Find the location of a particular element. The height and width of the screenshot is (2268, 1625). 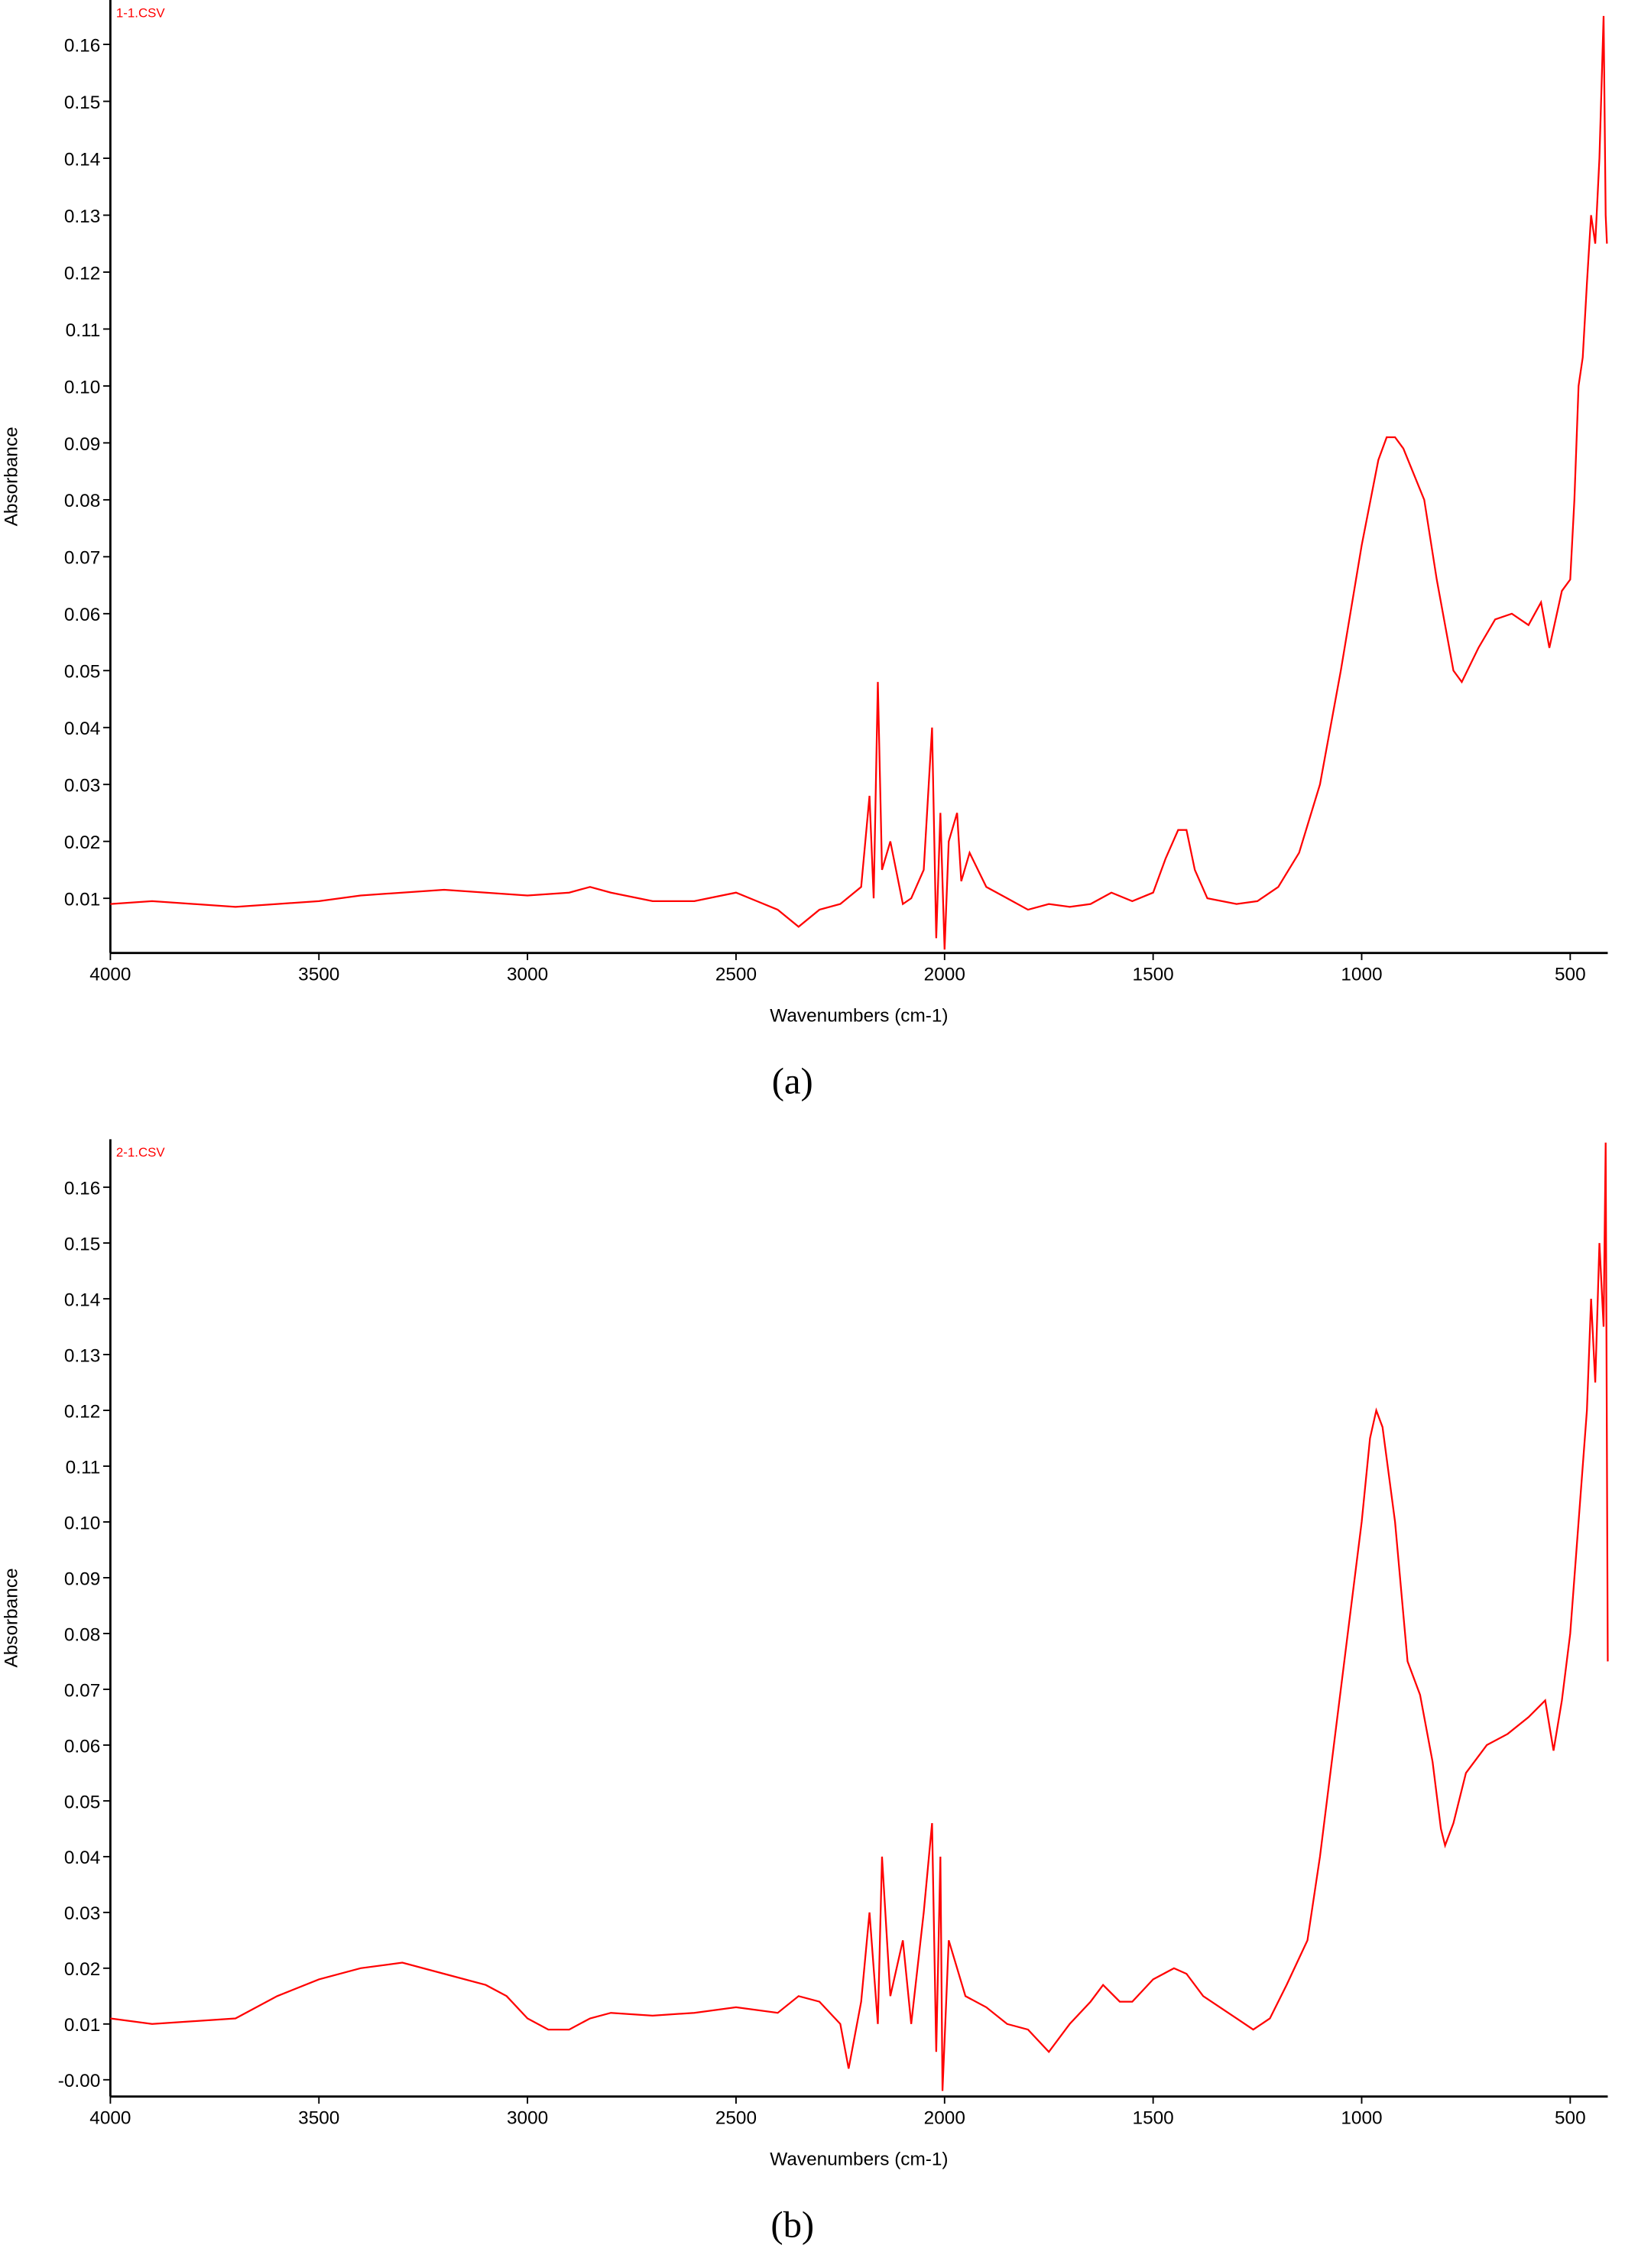

caption: (a) is located at coordinates (793, 1081).